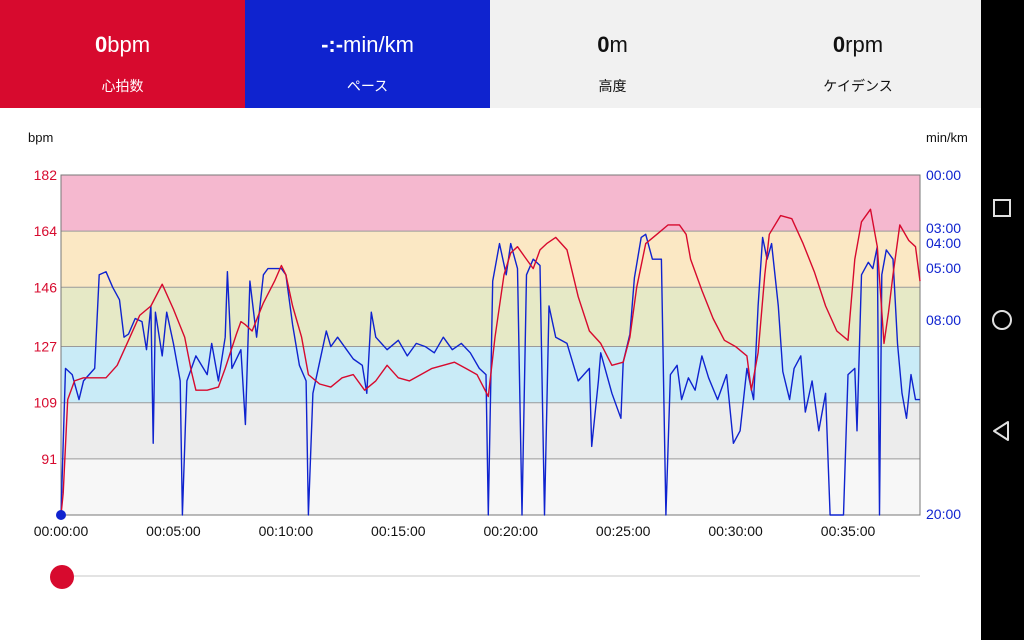 The width and height of the screenshot is (1024, 640). I want to click on recents-icon, so click(1002, 208).